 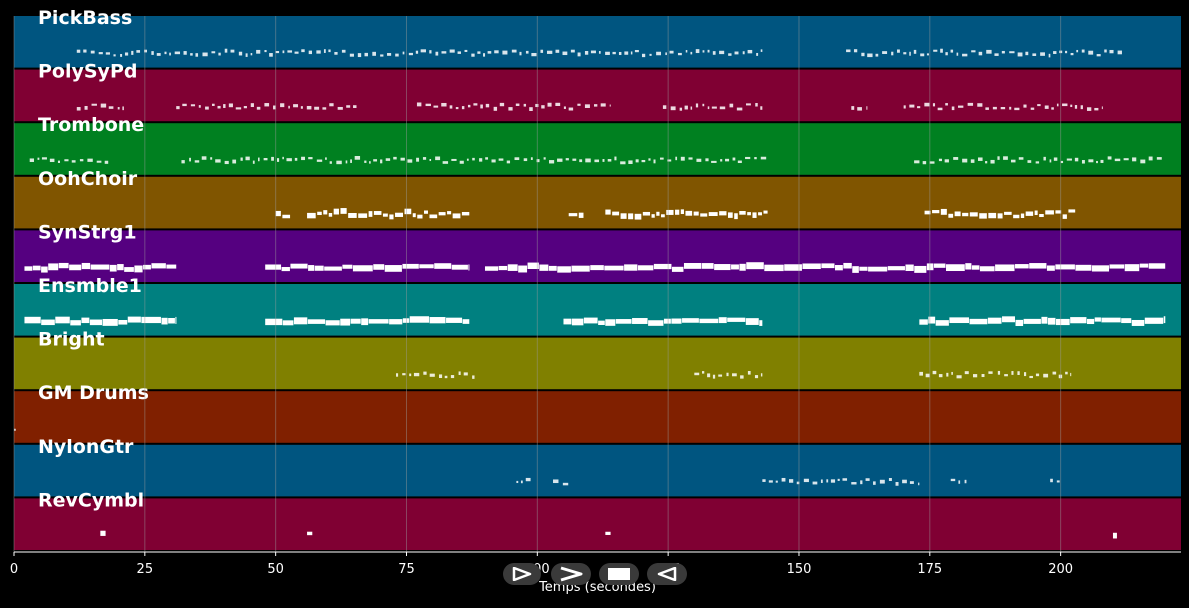 I want to click on fast-forward-button, so click(x=571, y=574).